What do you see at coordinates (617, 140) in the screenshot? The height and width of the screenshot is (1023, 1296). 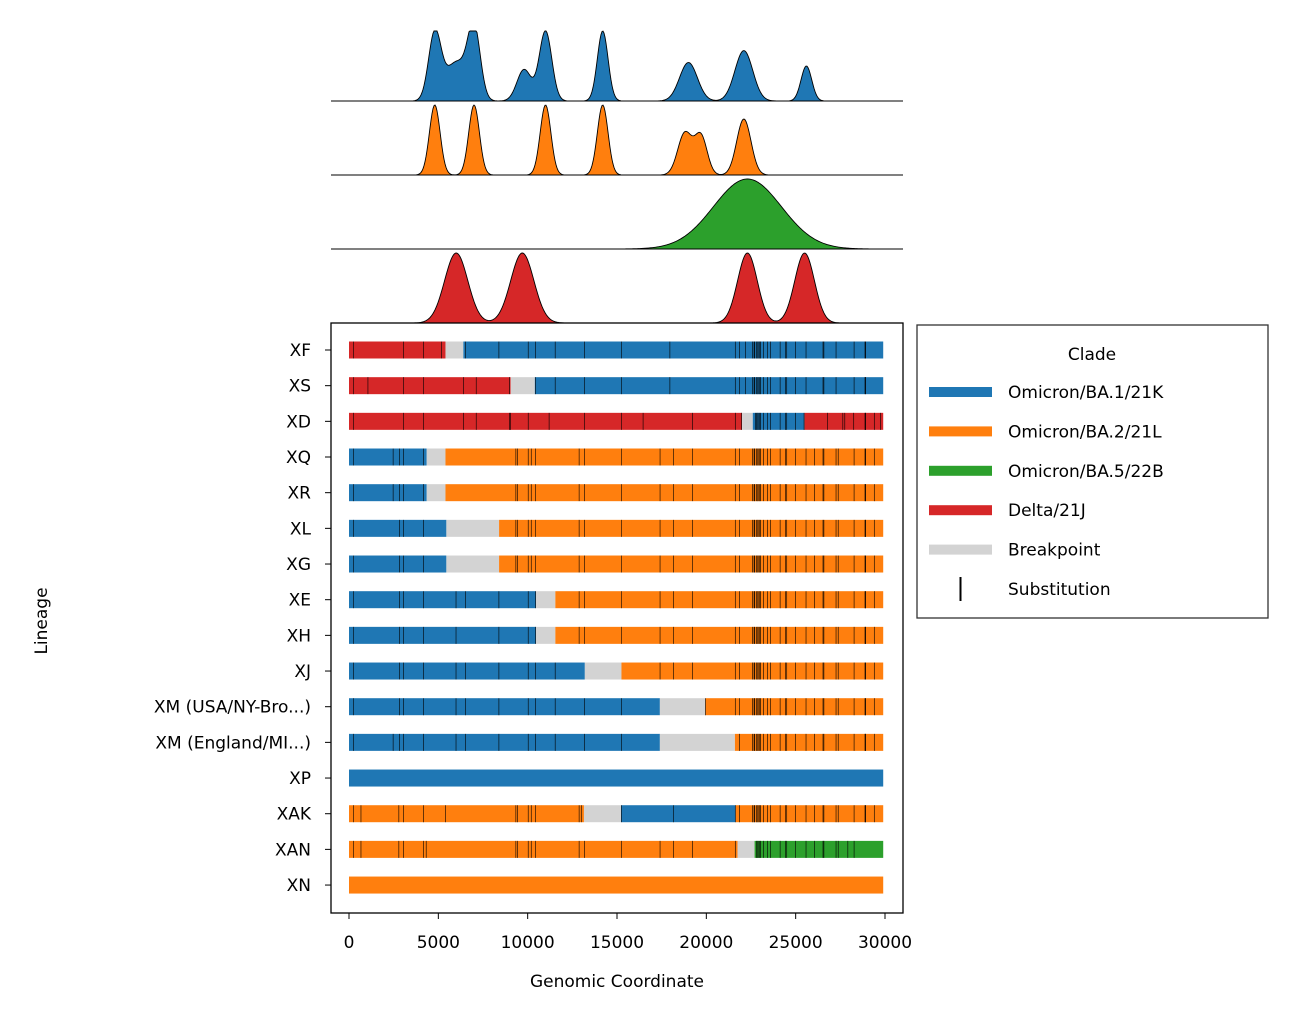 I see `density-panel-BA2` at bounding box center [617, 140].